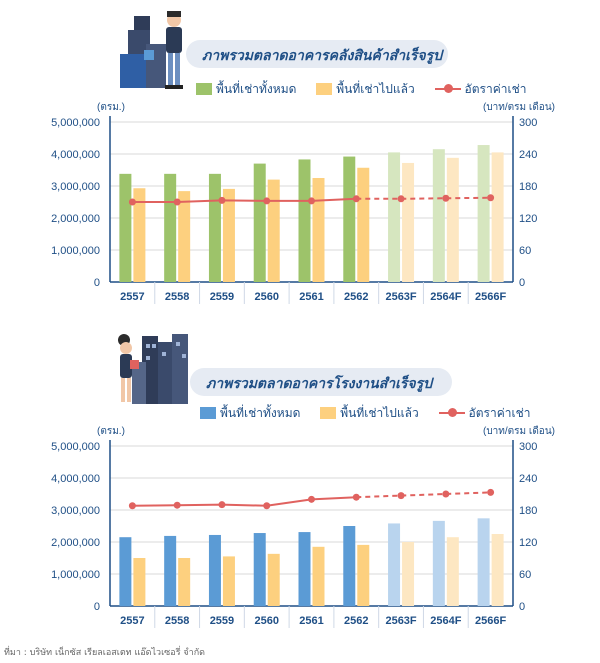 Image resolution: width=600 pixels, height=663 pixels. I want to click on chart2-legend-total-label: พื้นที่เช่าทั้งหมด, so click(260, 413).